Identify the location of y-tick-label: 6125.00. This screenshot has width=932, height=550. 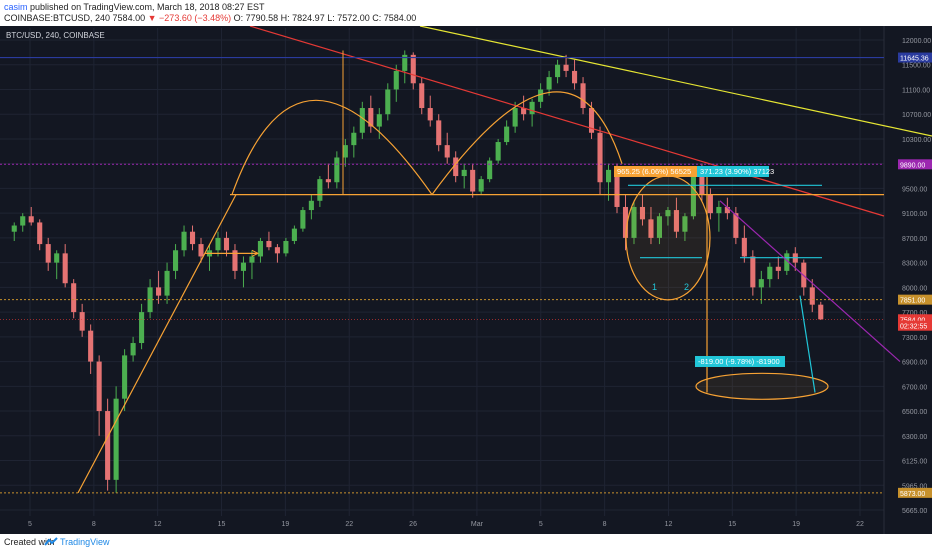
(914, 462).